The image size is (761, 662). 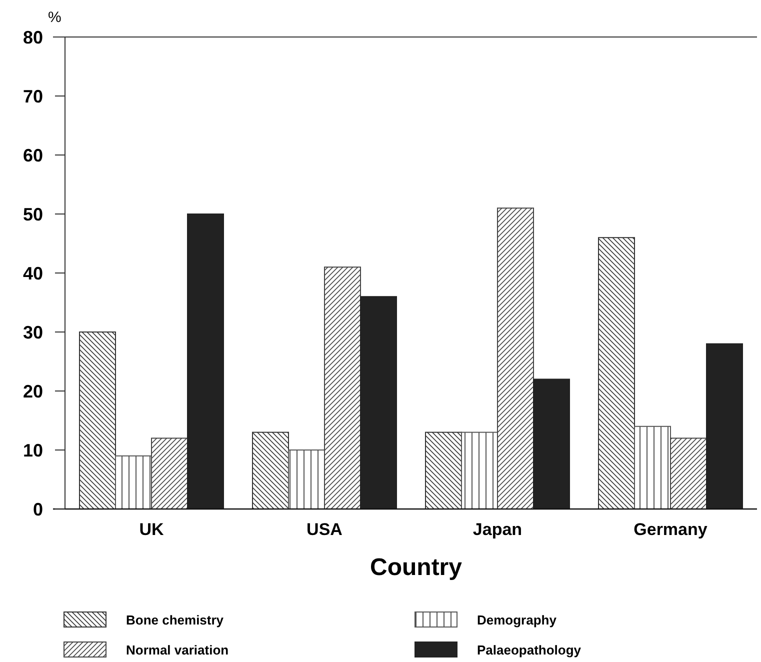 What do you see at coordinates (671, 529) in the screenshot?
I see `x-tick-label: Germany` at bounding box center [671, 529].